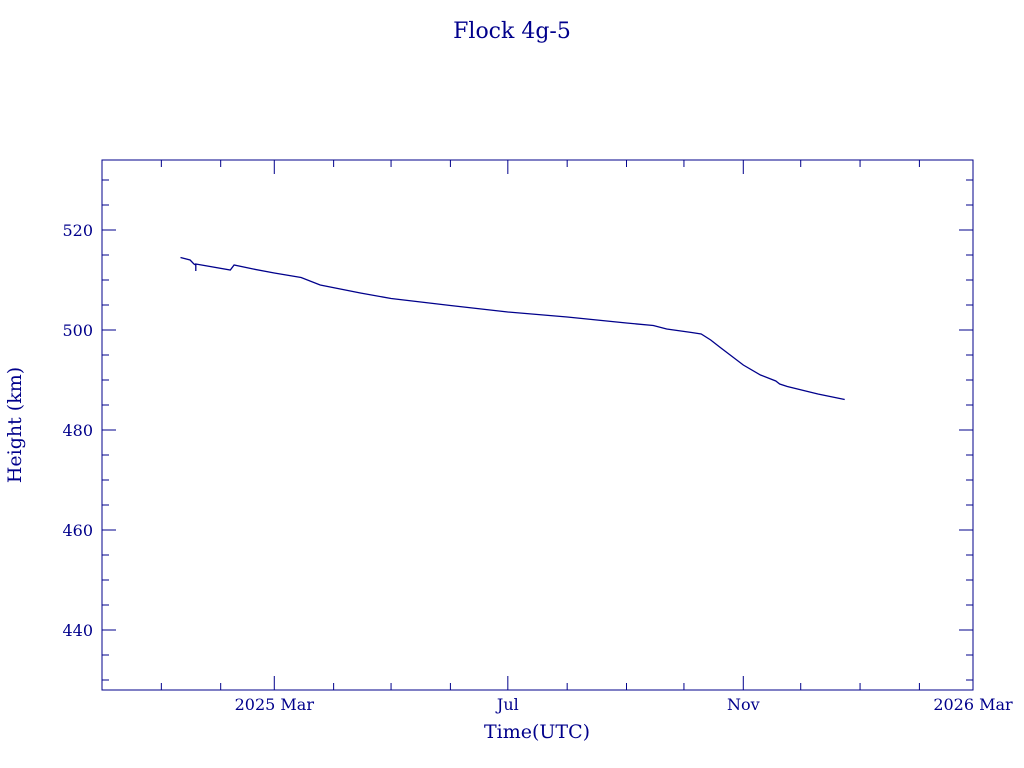 This screenshot has width=1024, height=768. What do you see at coordinates (512, 328) in the screenshot?
I see `series-line` at bounding box center [512, 328].